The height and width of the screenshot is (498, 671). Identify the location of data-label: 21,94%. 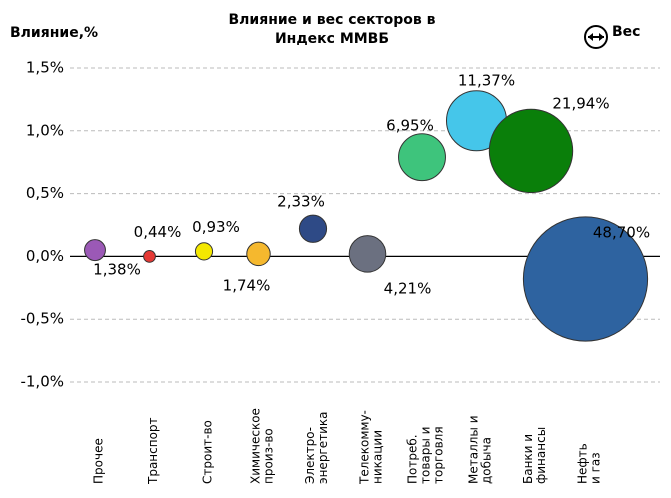
(580, 103).